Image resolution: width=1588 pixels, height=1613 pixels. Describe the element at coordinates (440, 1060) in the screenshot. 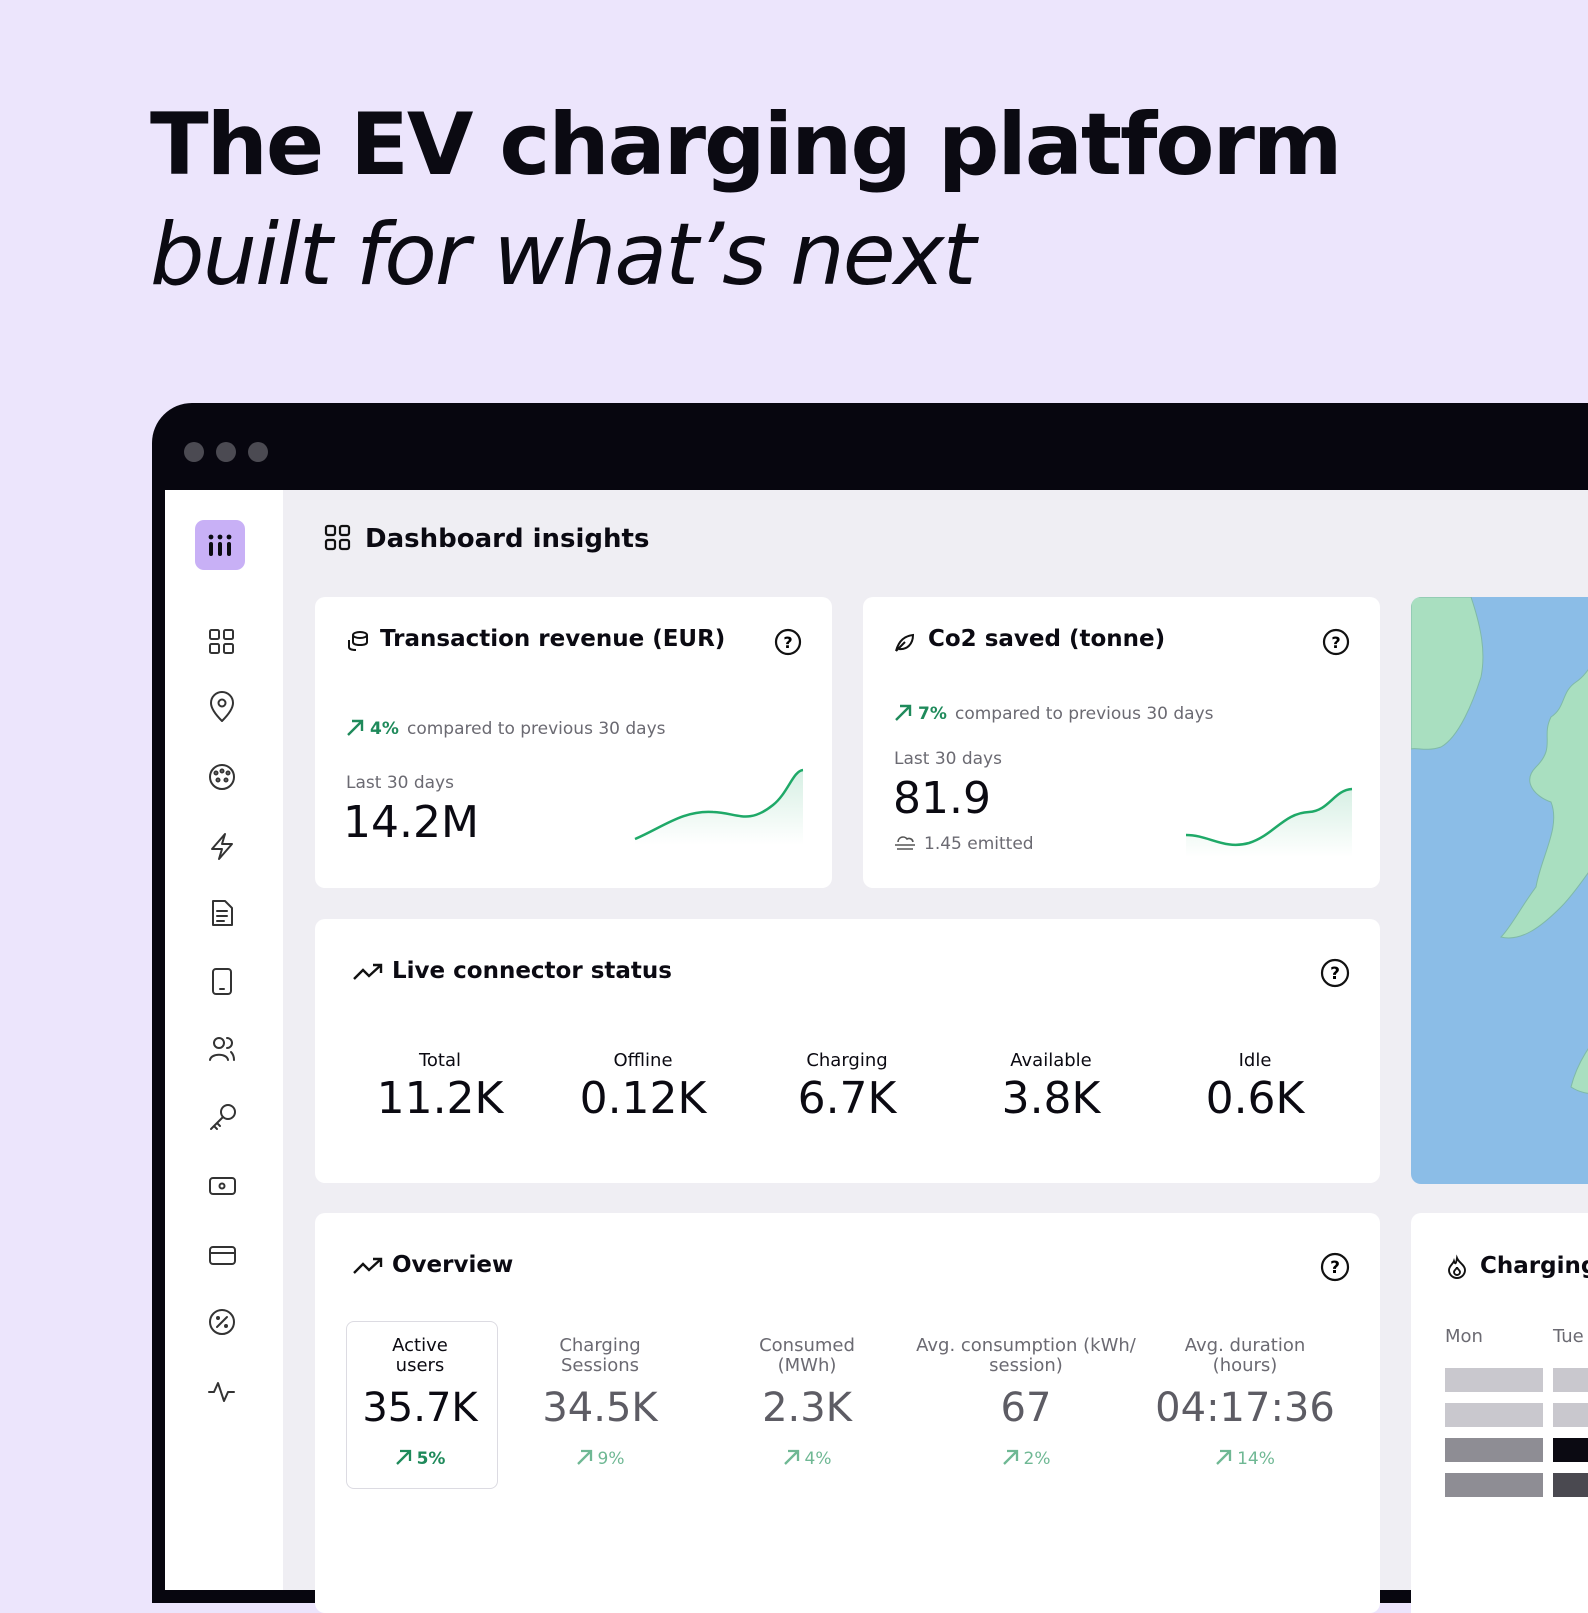

I see `status-label: Total` at that location.